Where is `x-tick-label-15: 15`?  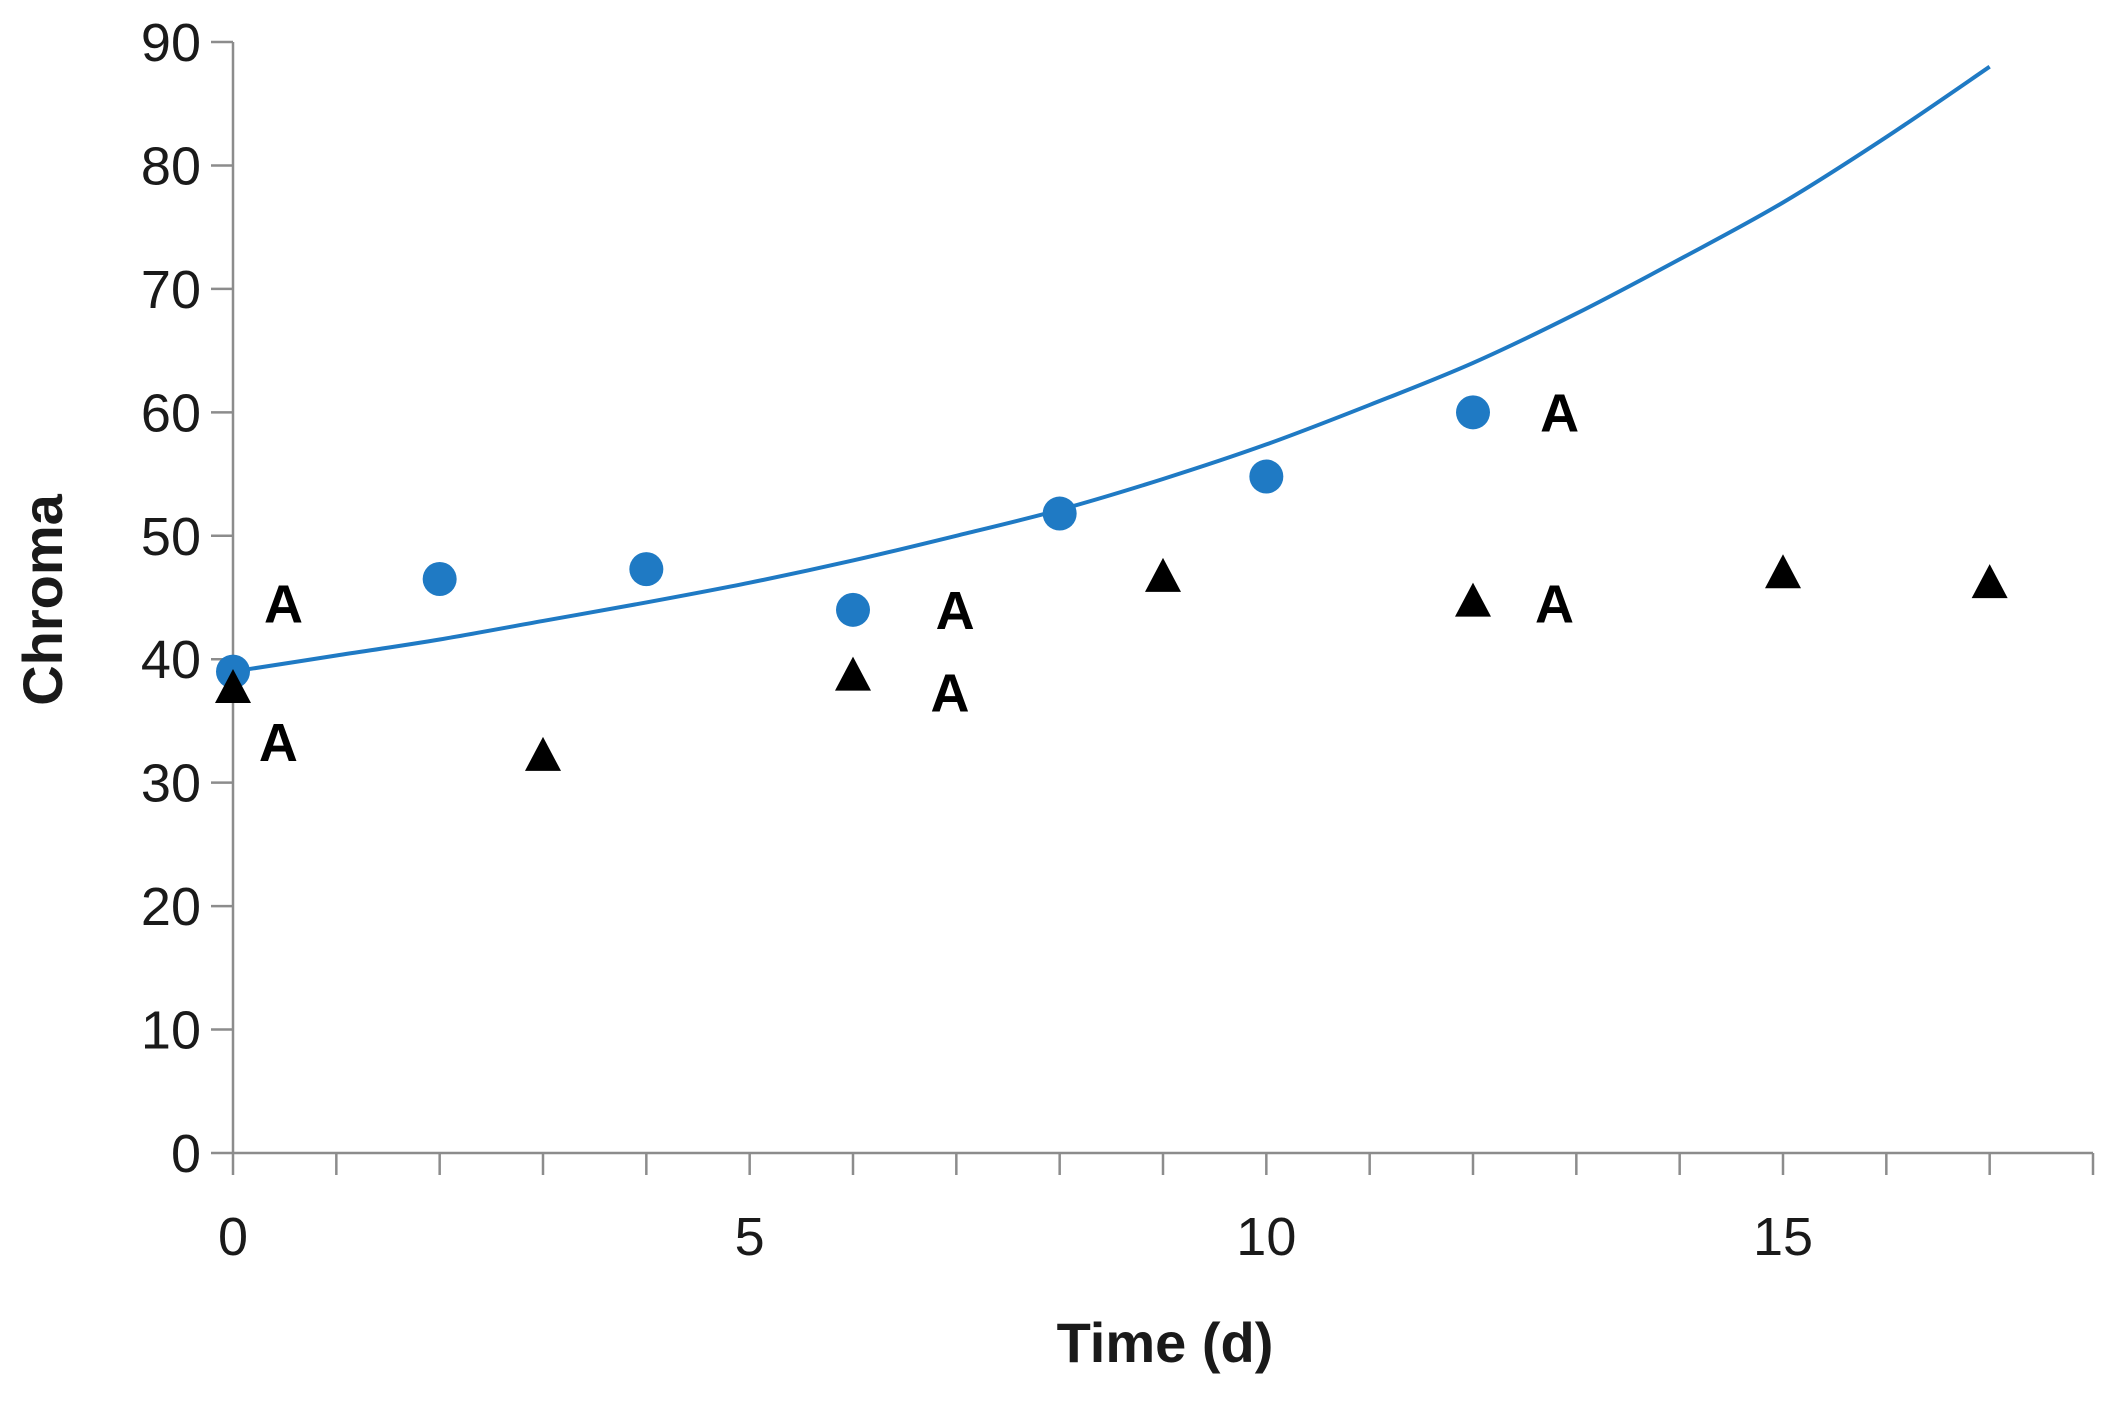 x-tick-label-15: 15 is located at coordinates (1783, 1237).